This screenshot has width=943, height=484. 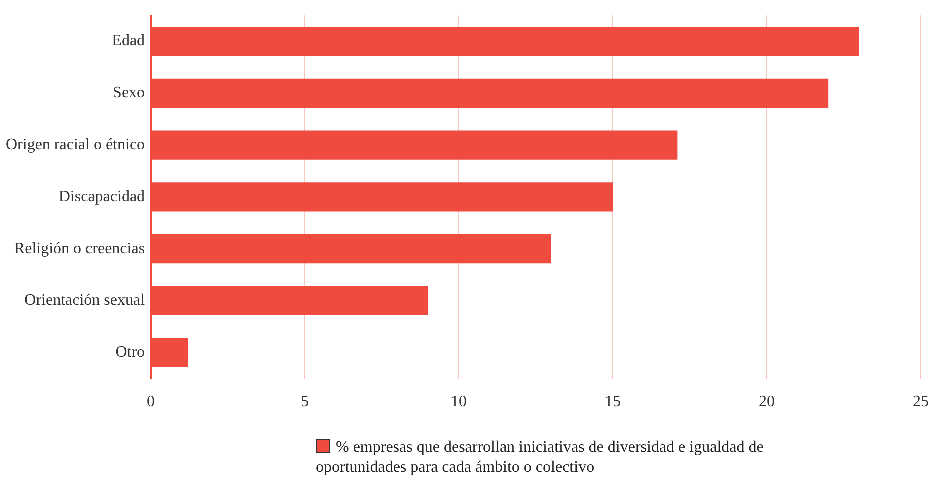 I want to click on x-tick-label: 10, so click(x=459, y=402).